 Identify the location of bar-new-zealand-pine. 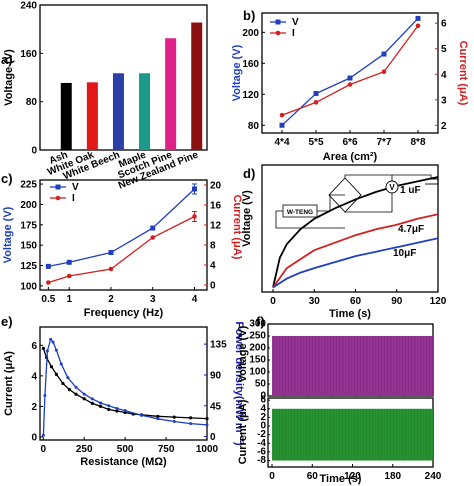
(197, 86).